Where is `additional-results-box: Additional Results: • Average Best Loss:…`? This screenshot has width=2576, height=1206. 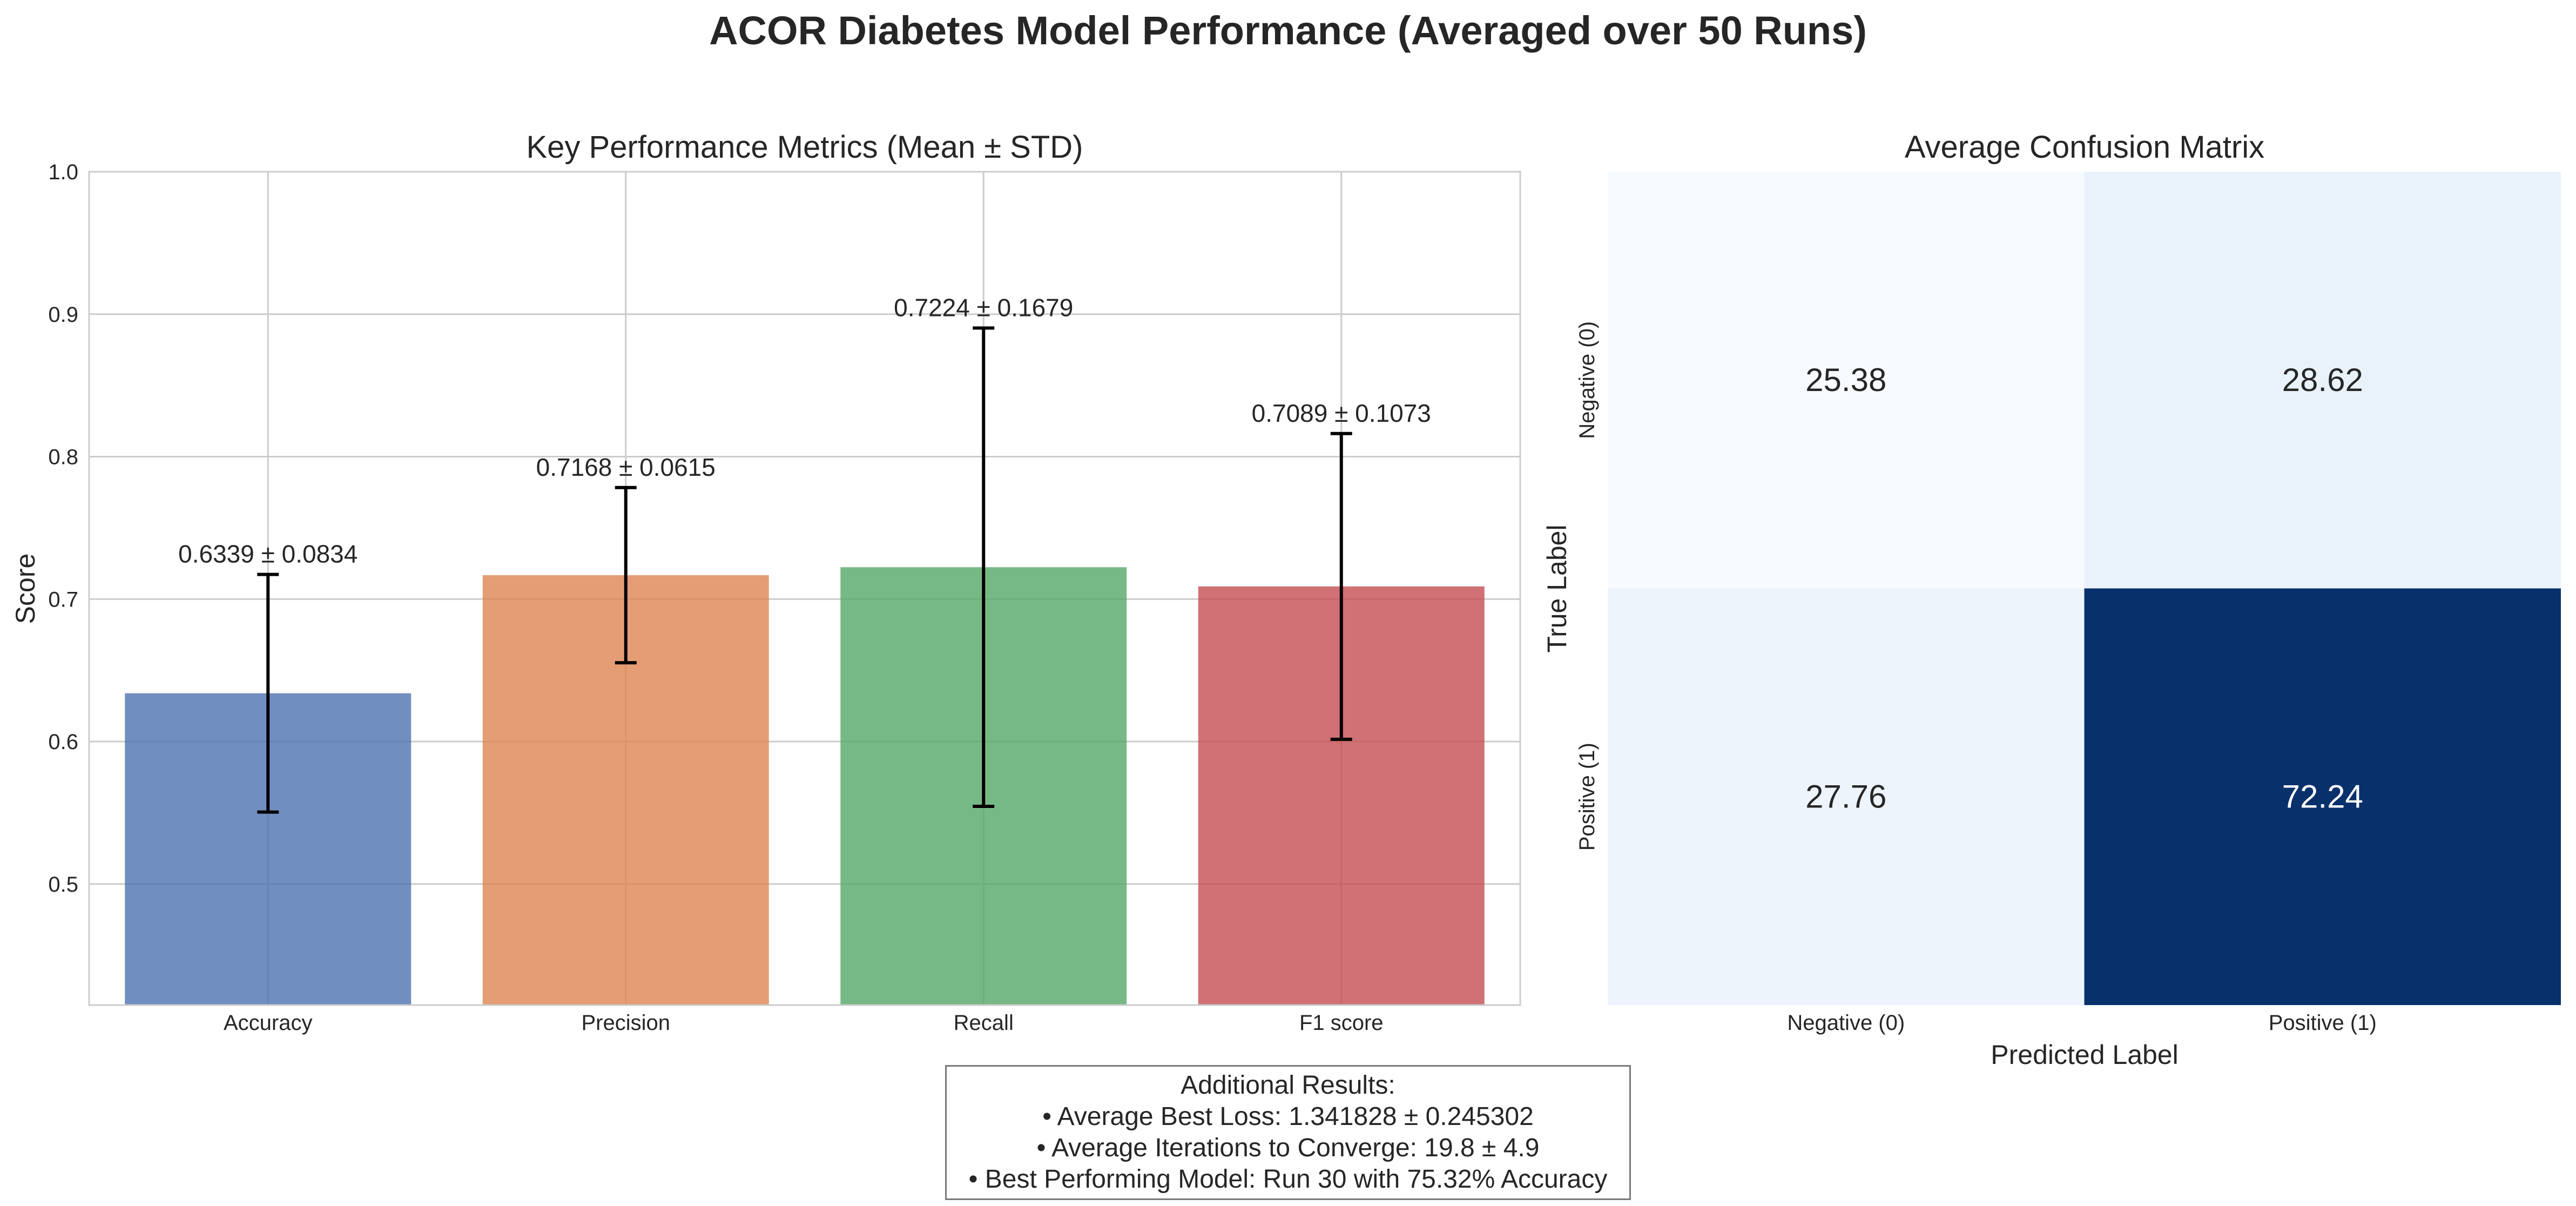
additional-results-box: Additional Results: • Average Best Loss:… is located at coordinates (1288, 1132).